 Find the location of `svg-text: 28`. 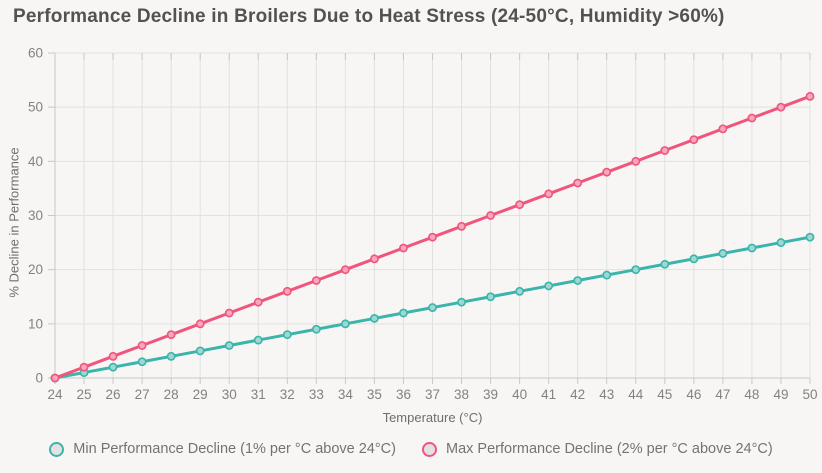

svg-text: 28 is located at coordinates (171, 394).